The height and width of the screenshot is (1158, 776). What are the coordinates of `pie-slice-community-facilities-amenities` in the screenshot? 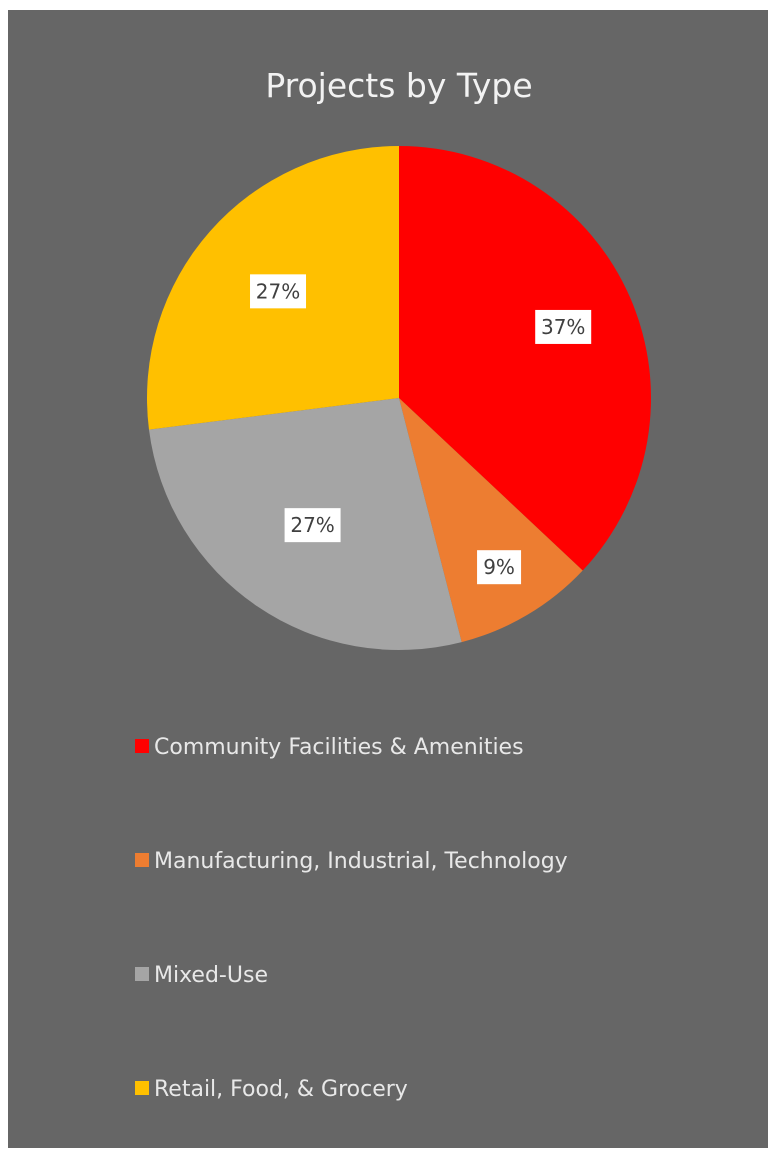 It's located at (525, 358).